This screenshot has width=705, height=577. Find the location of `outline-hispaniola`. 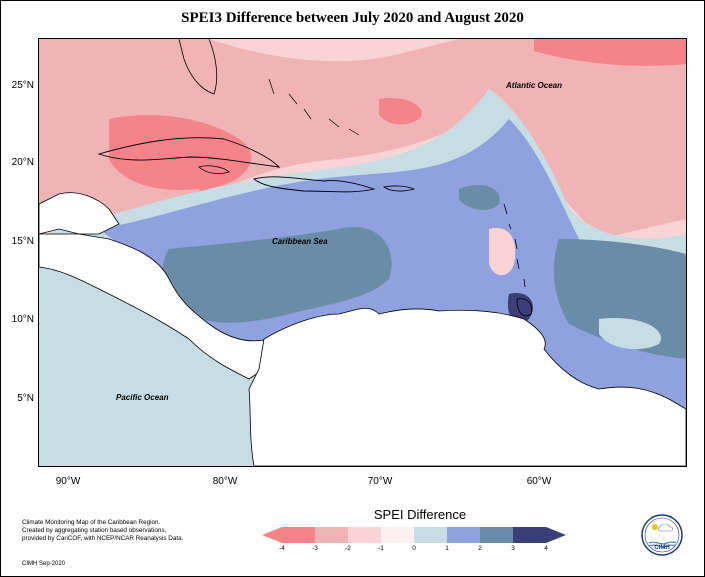

outline-hispaniola is located at coordinates (314, 184).